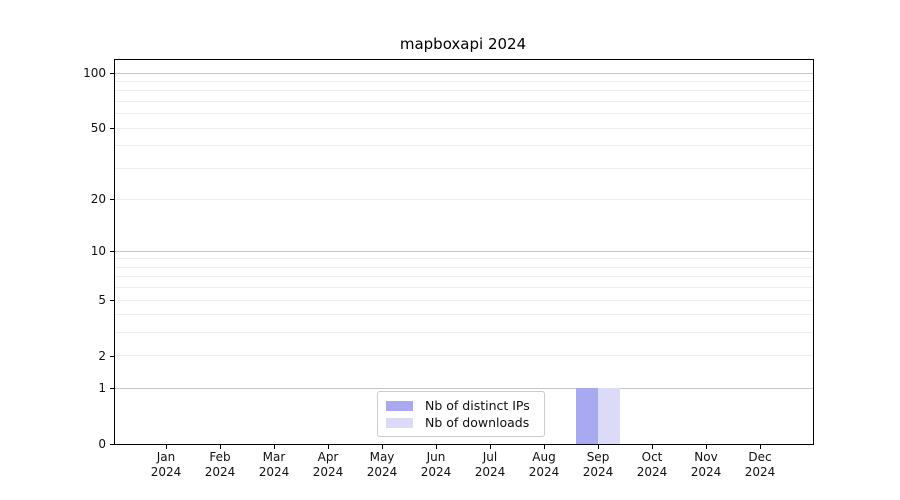 This screenshot has height=500, width=900. I want to click on x-tick-month: May, so click(382, 457).